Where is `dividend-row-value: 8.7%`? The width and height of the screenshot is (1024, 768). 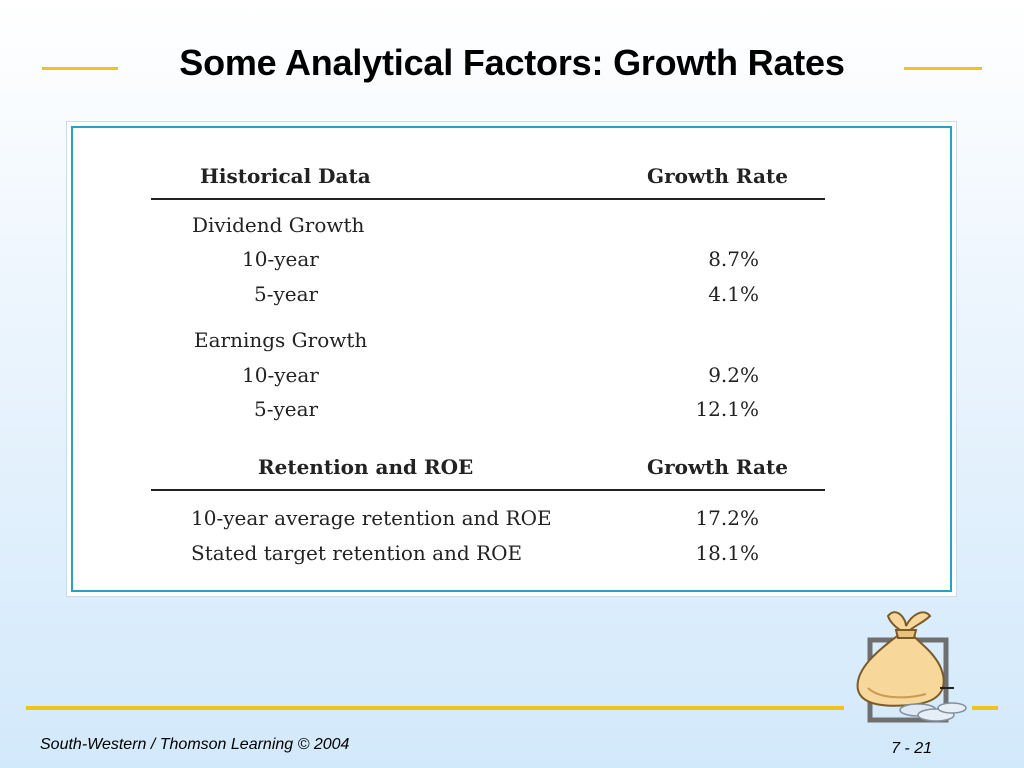 dividend-row-value: 8.7% is located at coordinates (733, 259).